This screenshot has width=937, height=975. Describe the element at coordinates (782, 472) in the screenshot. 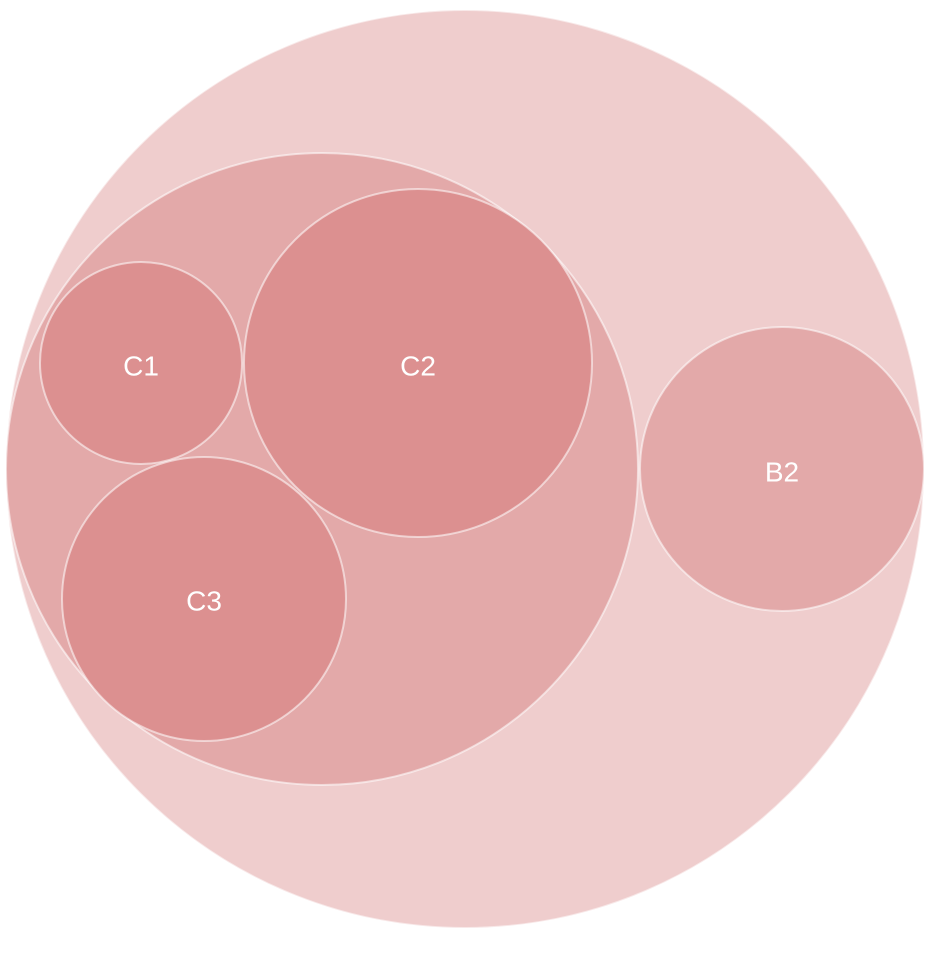

I see `node-b2-label: B2` at that location.